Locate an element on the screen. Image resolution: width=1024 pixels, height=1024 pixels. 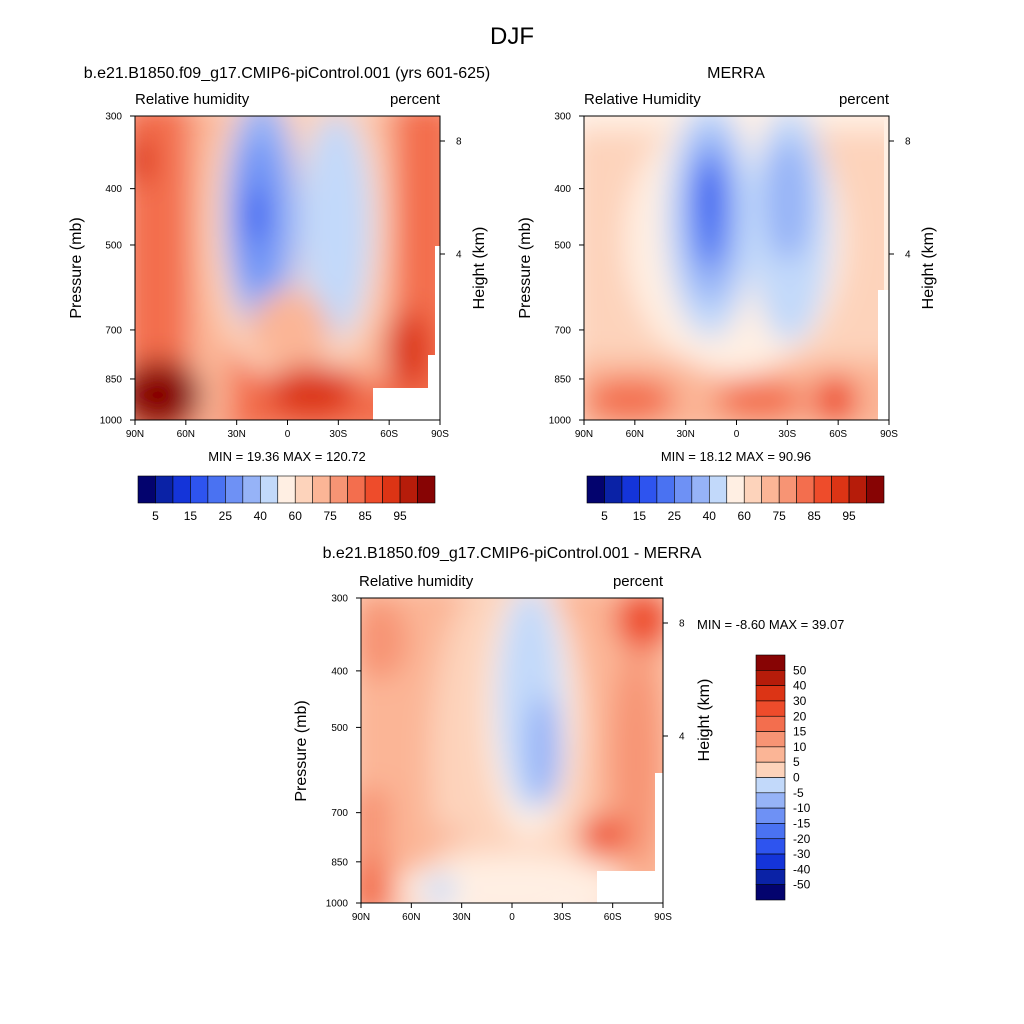
panel-model-axes: 90N 60N 30N 0 30S 60S 90S 300 400 500 700 850 1000 8 4 is located at coordinates (281, 276).